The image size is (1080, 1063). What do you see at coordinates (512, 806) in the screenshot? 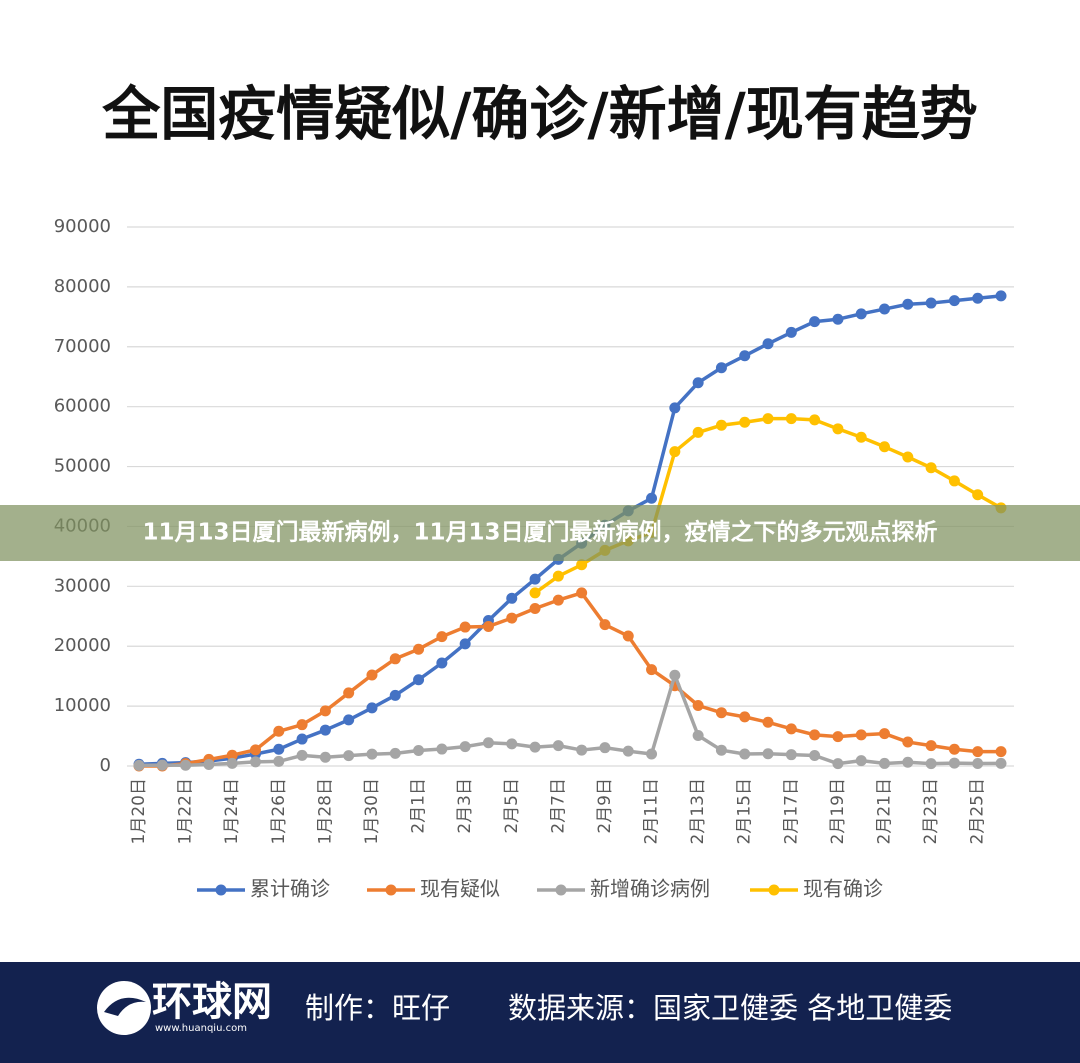
I see `x-tick-label: 2月5日` at bounding box center [512, 806].